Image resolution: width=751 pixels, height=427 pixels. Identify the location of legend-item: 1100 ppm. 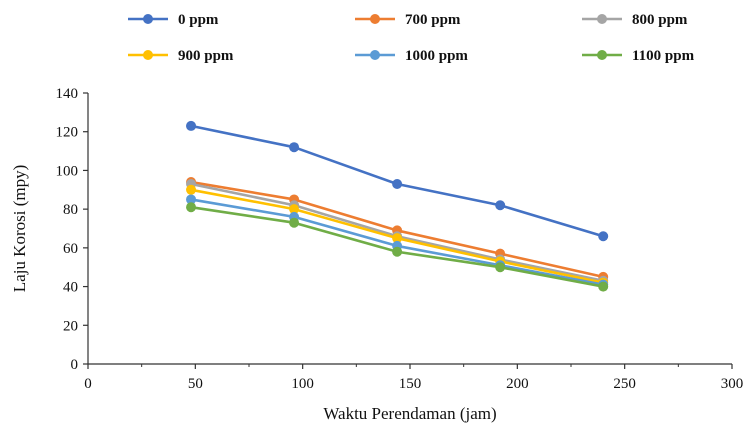
(638, 56).